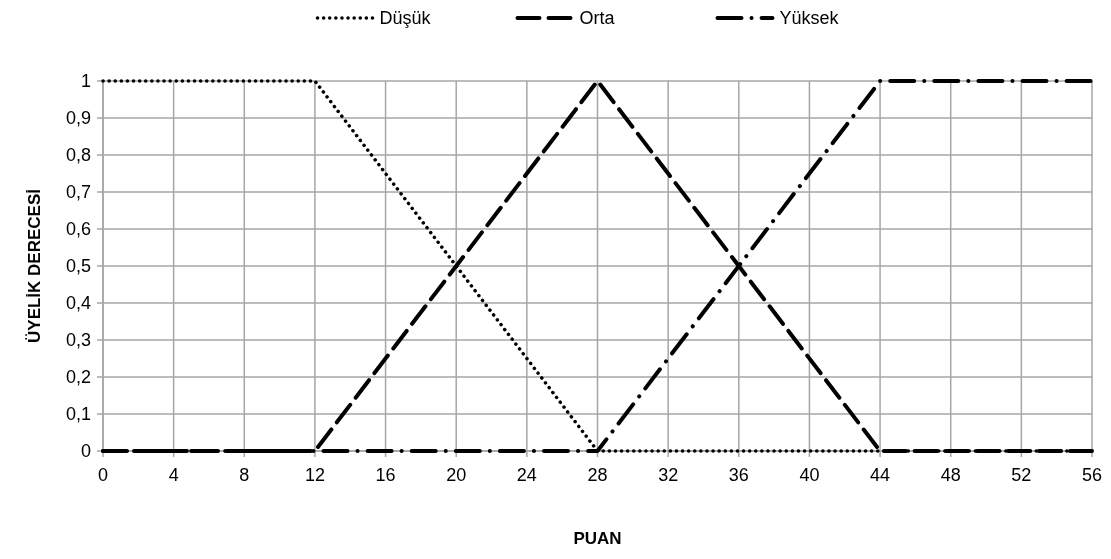  Describe the element at coordinates (597, 475) in the screenshot. I see `x-tick-label: 28` at that location.